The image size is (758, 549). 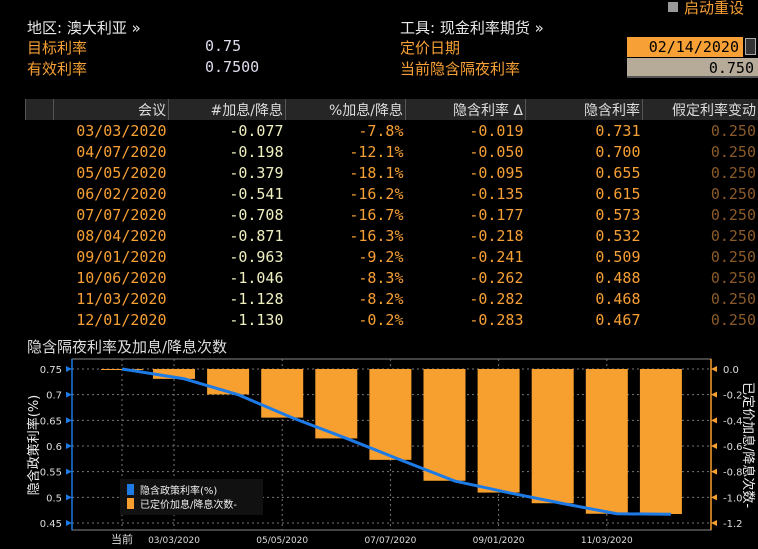 I want to click on header-hikes-pct: %加息/降息, so click(x=345, y=109).